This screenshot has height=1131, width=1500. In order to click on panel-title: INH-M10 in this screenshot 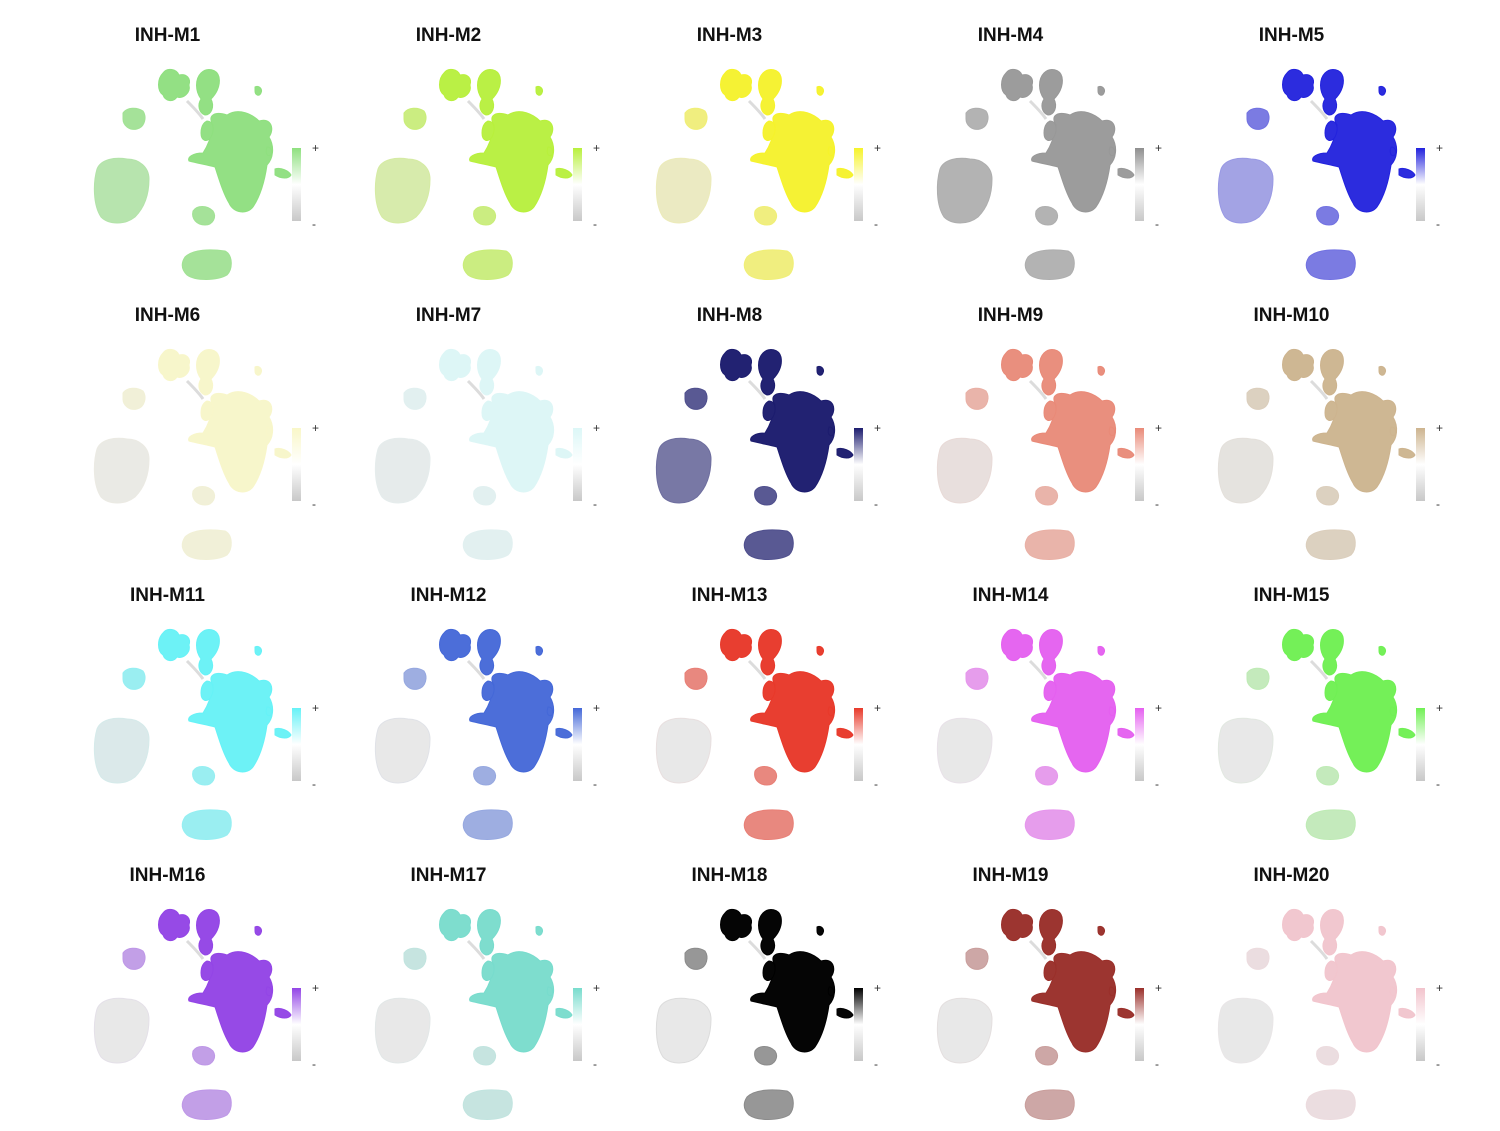, I will do `click(1291, 315)`.